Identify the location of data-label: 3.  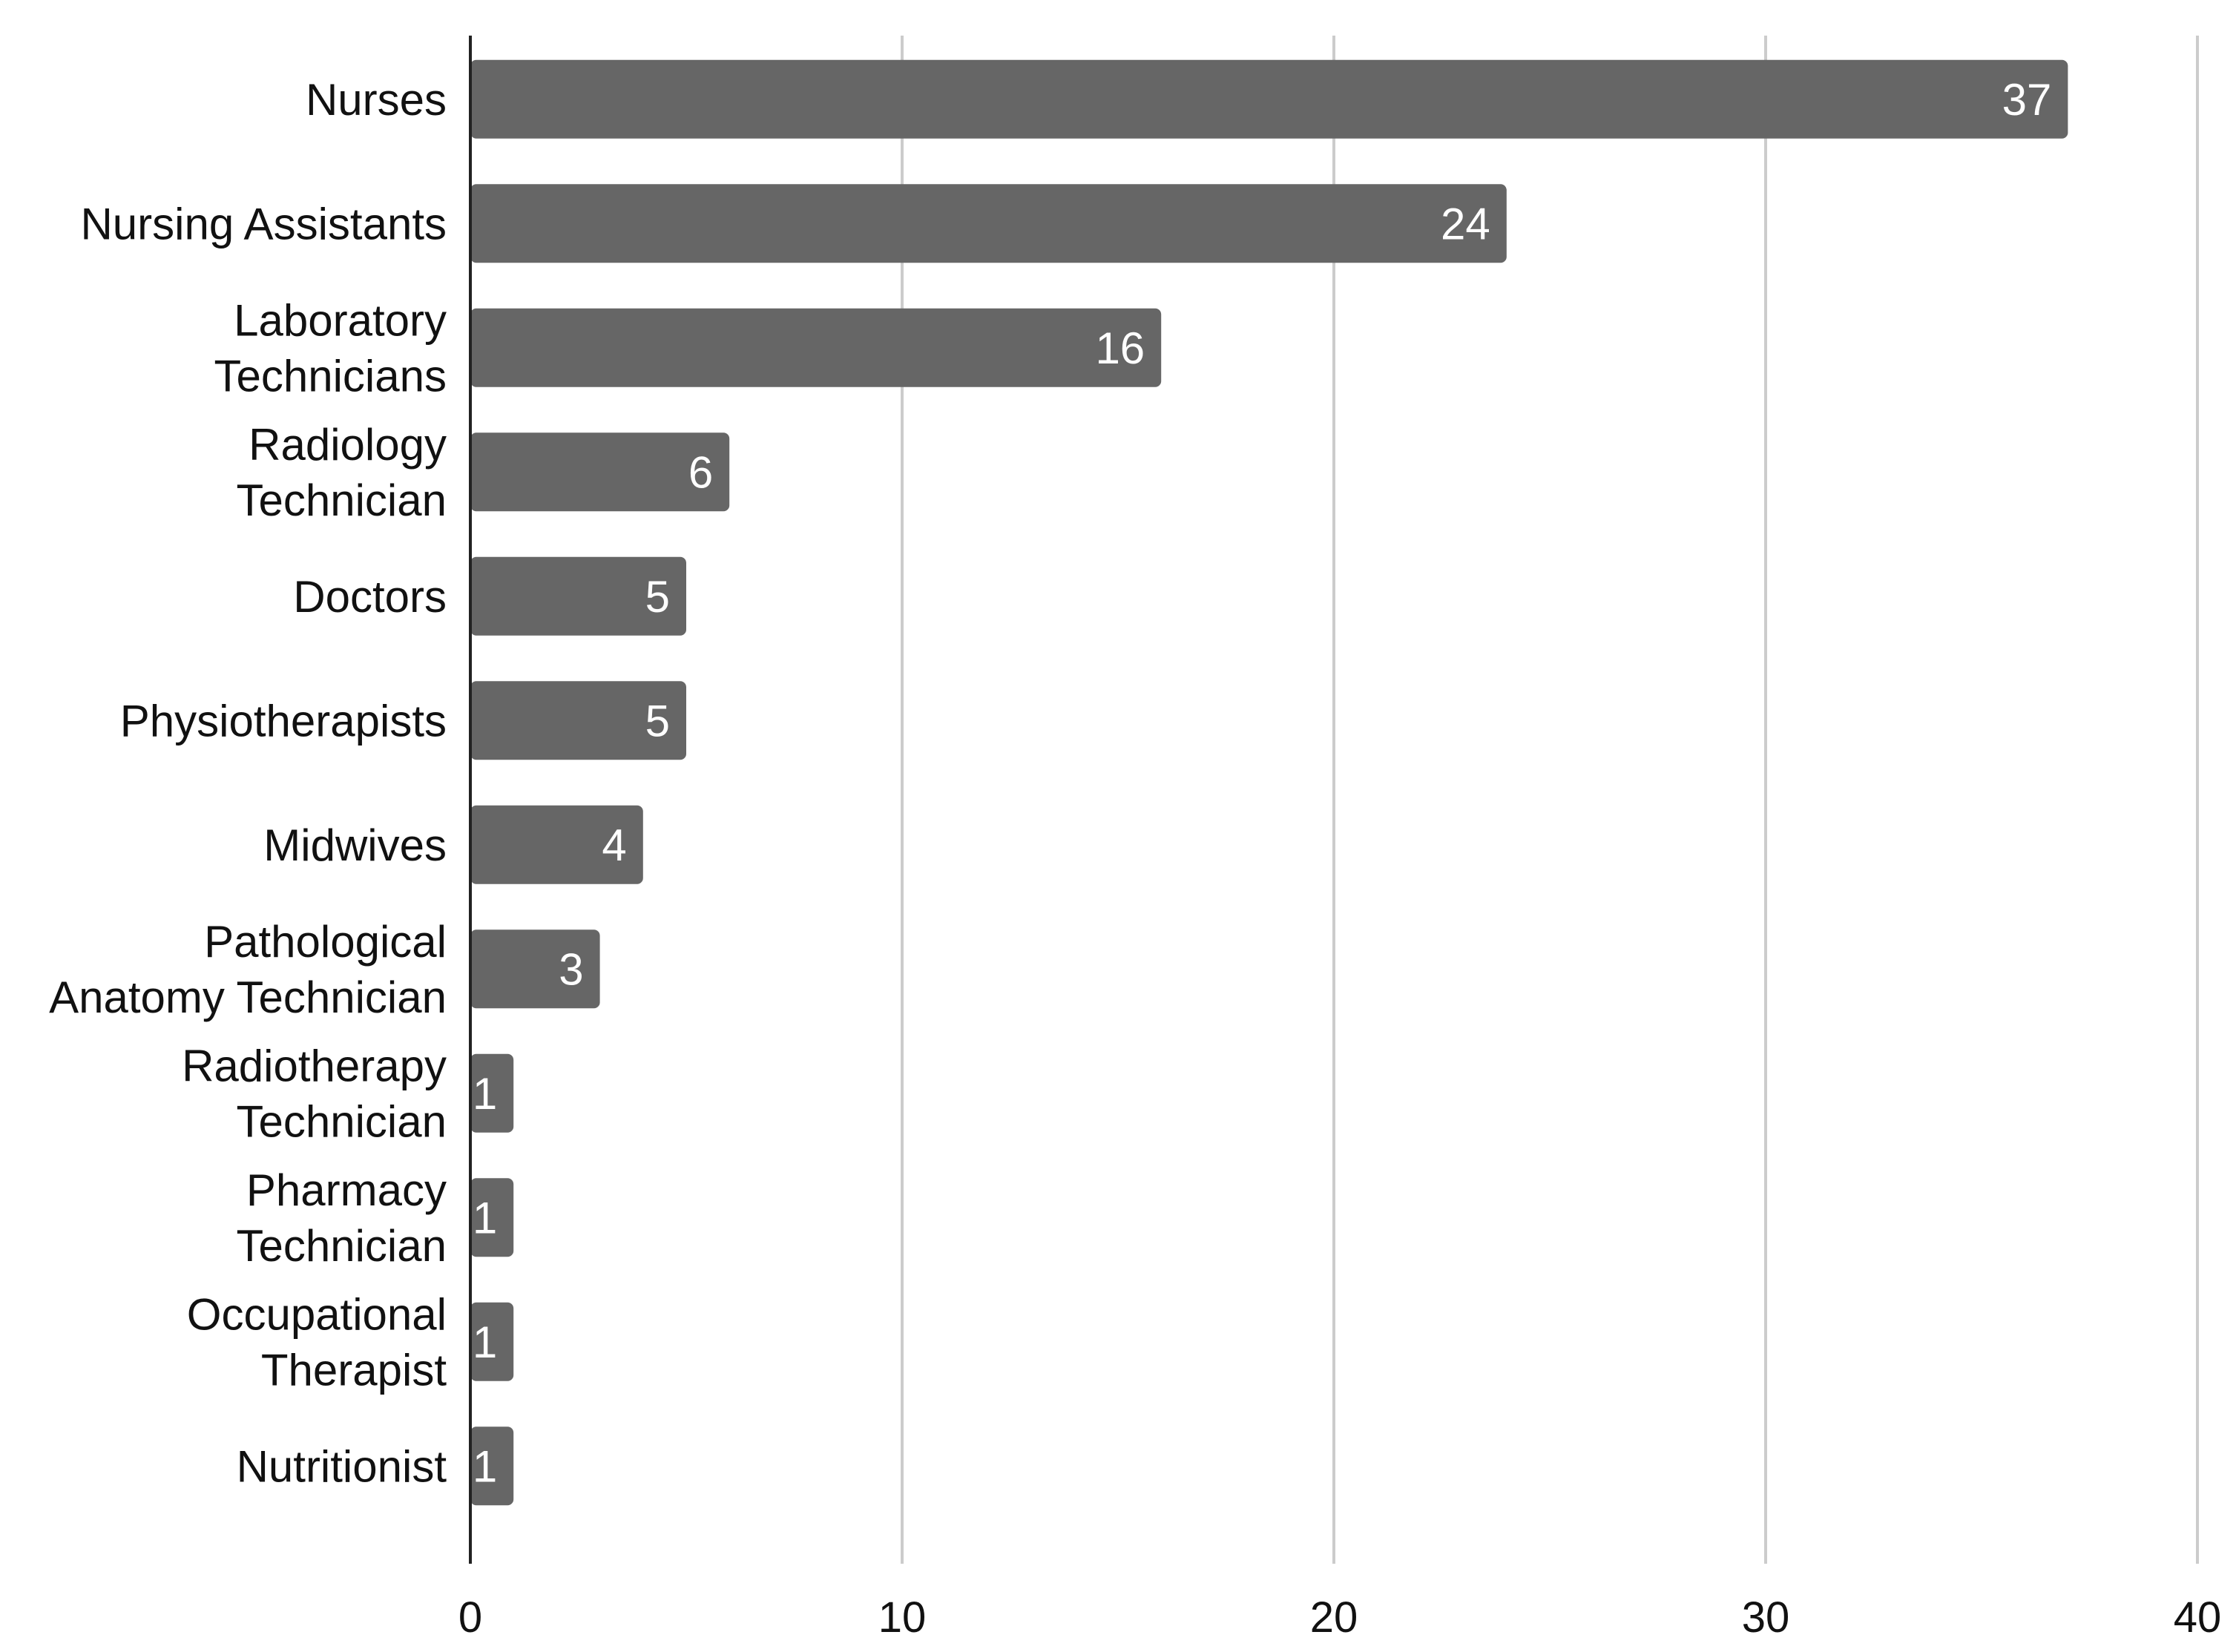
(571, 969).